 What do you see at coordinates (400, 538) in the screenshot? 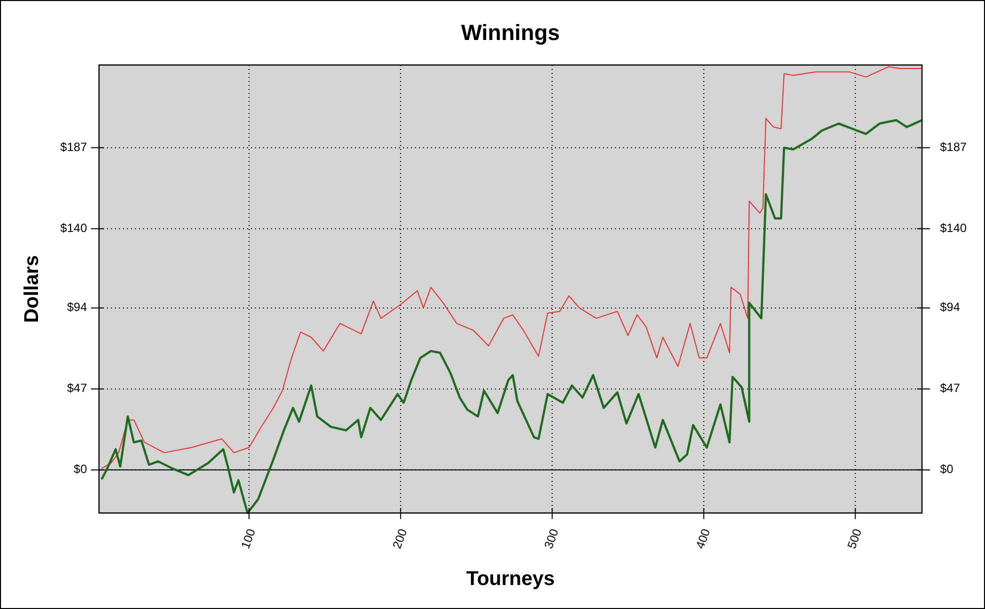
I see `x-tick-label: 200` at bounding box center [400, 538].